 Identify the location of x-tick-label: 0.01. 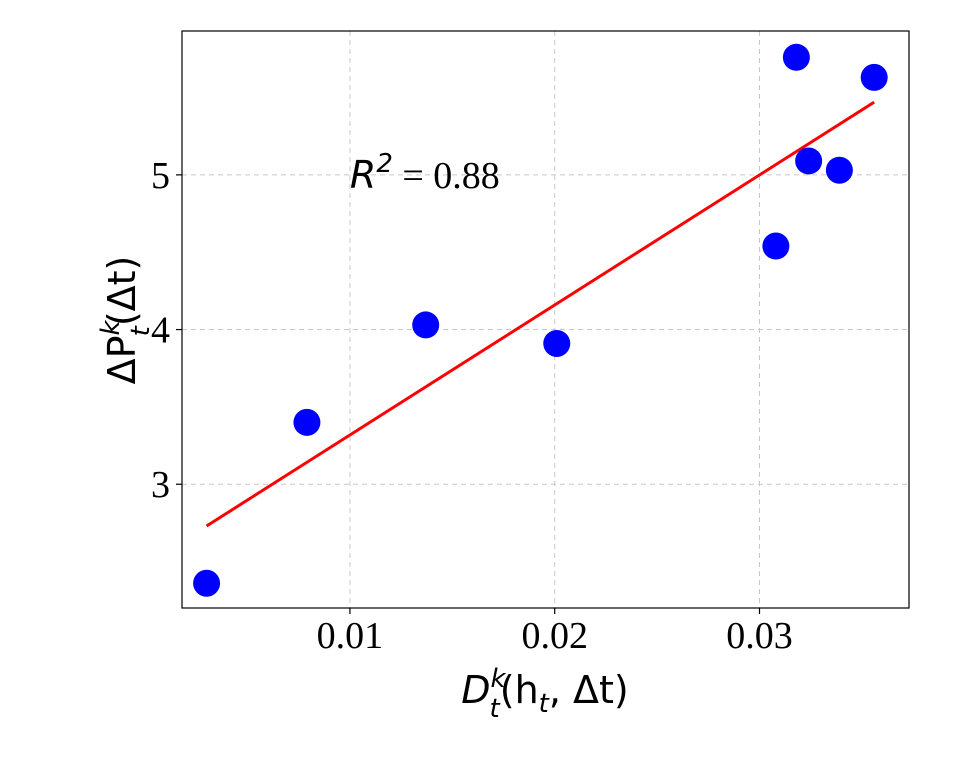
(350, 636).